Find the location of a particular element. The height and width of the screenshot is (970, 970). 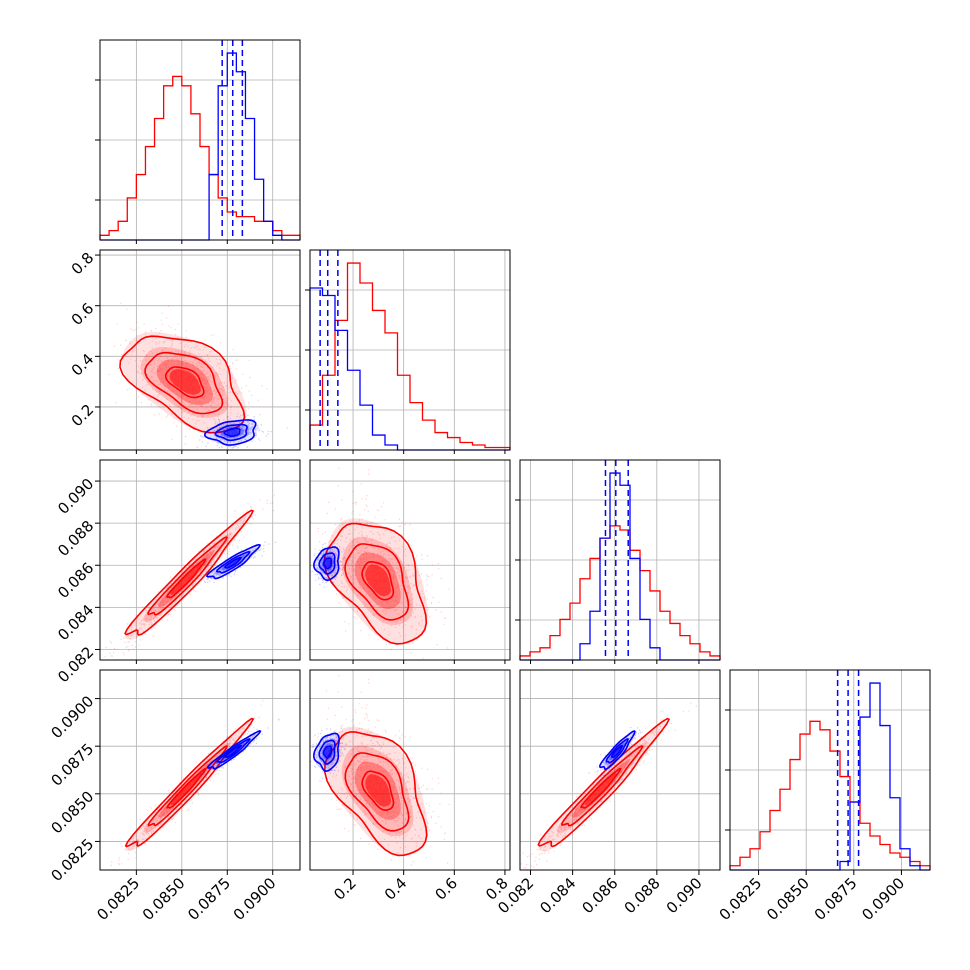

y-tick-label: 0.0875 is located at coordinates (73, 765).